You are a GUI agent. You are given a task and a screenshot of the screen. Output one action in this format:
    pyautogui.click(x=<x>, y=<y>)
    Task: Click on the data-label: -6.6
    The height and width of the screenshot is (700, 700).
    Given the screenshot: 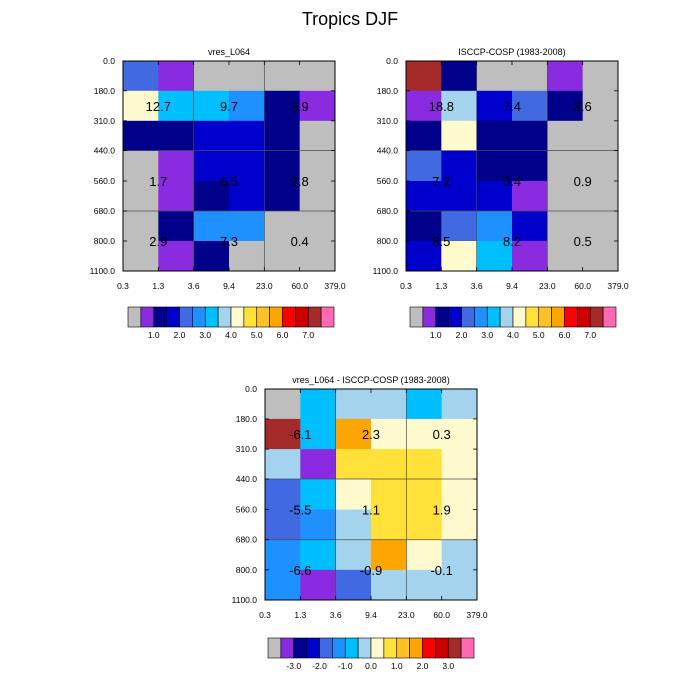 What is the action you would take?
    pyautogui.click(x=300, y=570)
    